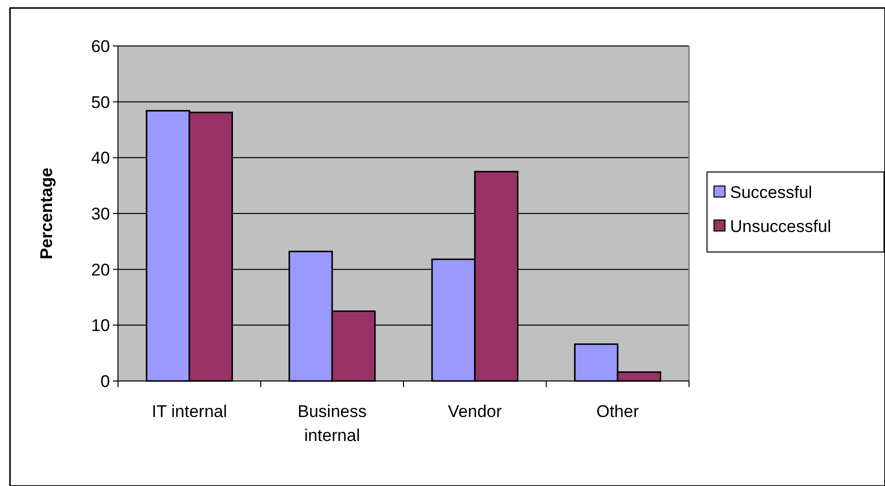  Describe the element at coordinates (100, 158) in the screenshot. I see `y-tick-label: 40` at that location.